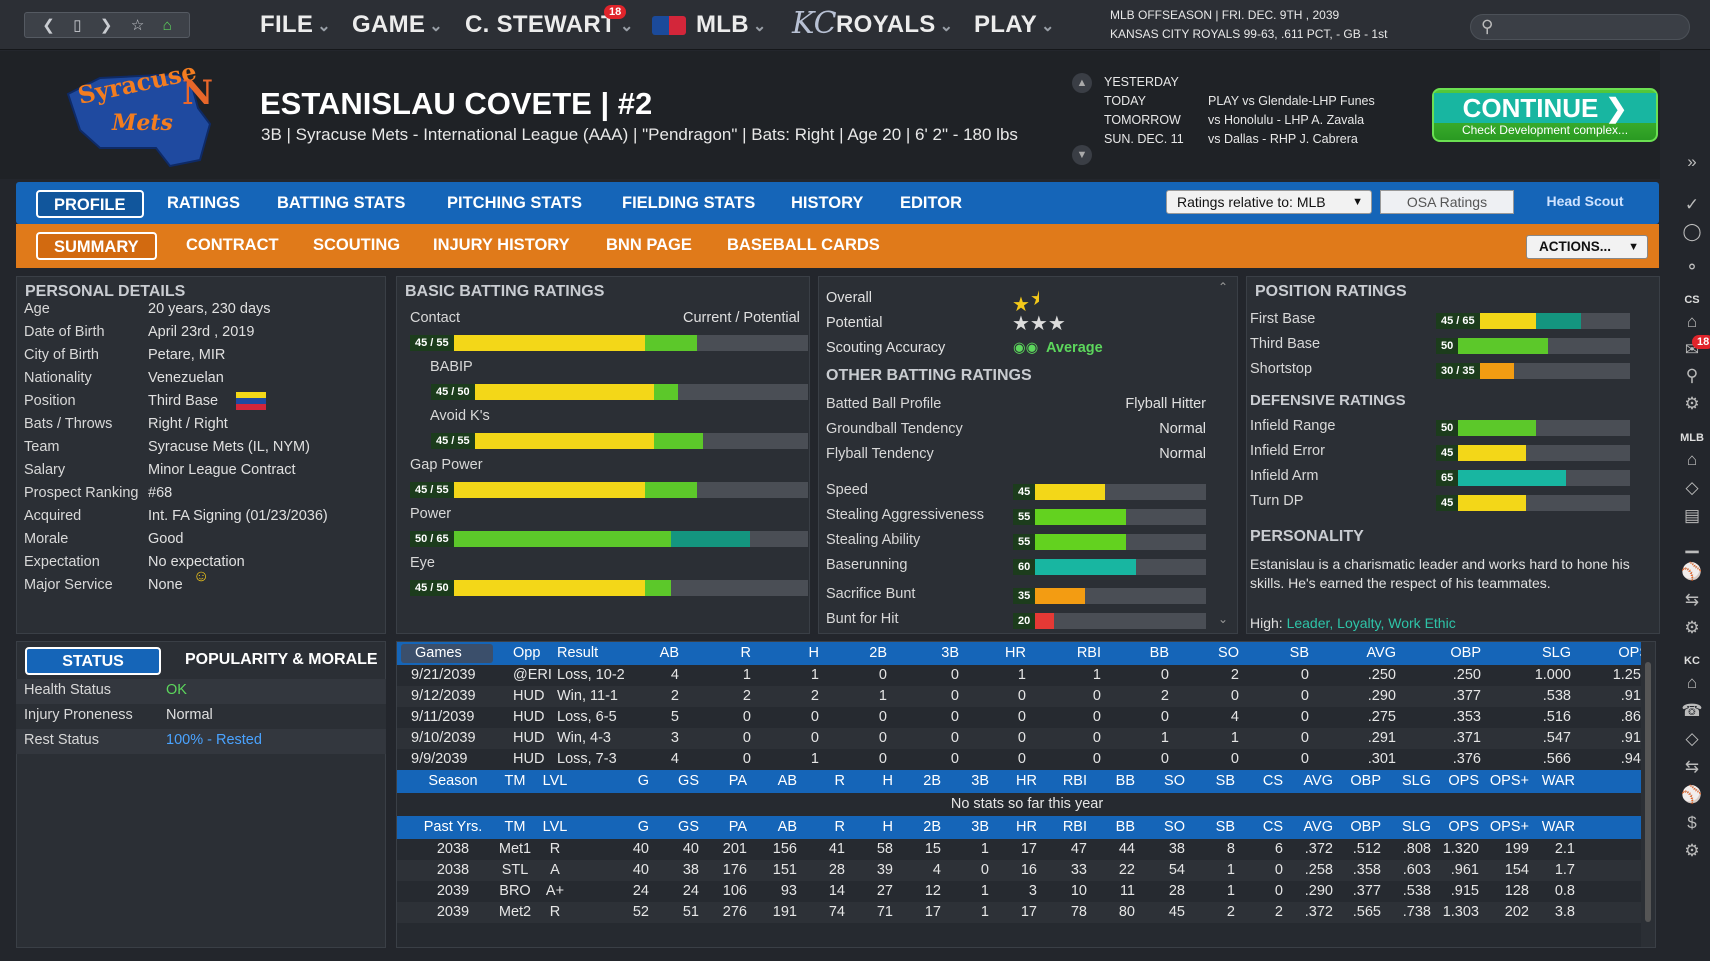  Describe the element at coordinates (1082, 83) in the screenshot. I see `chevron-up-icon: ▲` at that location.